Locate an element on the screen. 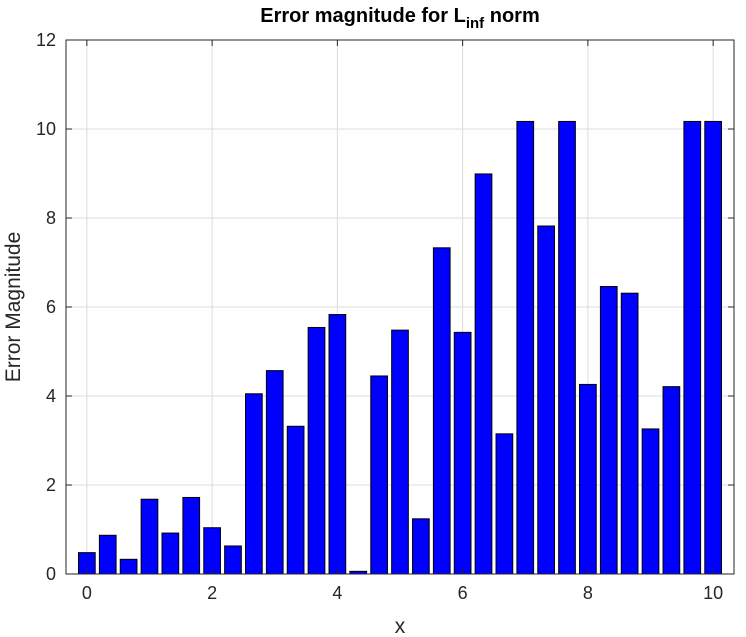  x-tick-label: 10 is located at coordinates (713, 593).